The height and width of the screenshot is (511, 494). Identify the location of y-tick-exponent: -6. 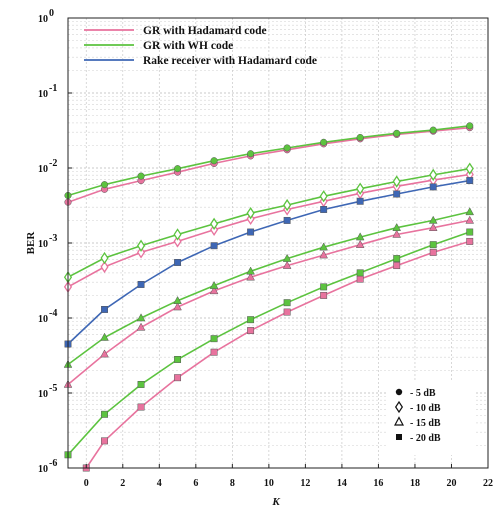
(53, 463).